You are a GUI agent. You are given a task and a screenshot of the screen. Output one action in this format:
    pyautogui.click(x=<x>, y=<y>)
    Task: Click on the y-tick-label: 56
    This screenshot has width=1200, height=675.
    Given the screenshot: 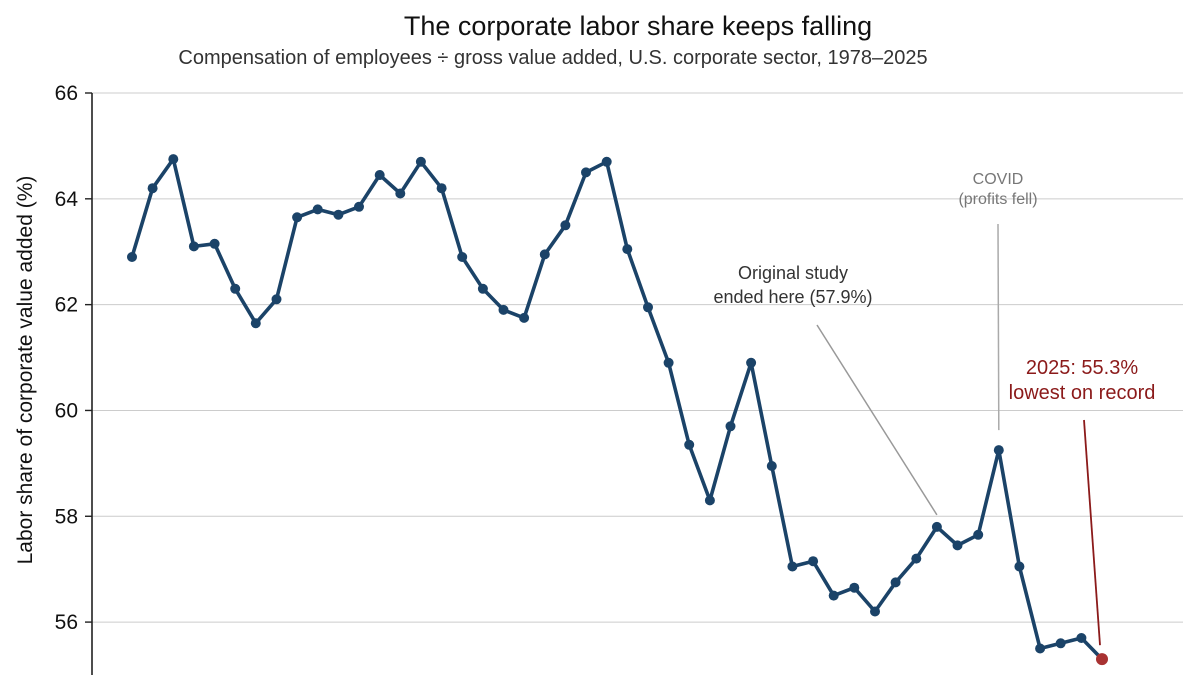 What is the action you would take?
    pyautogui.click(x=66, y=622)
    